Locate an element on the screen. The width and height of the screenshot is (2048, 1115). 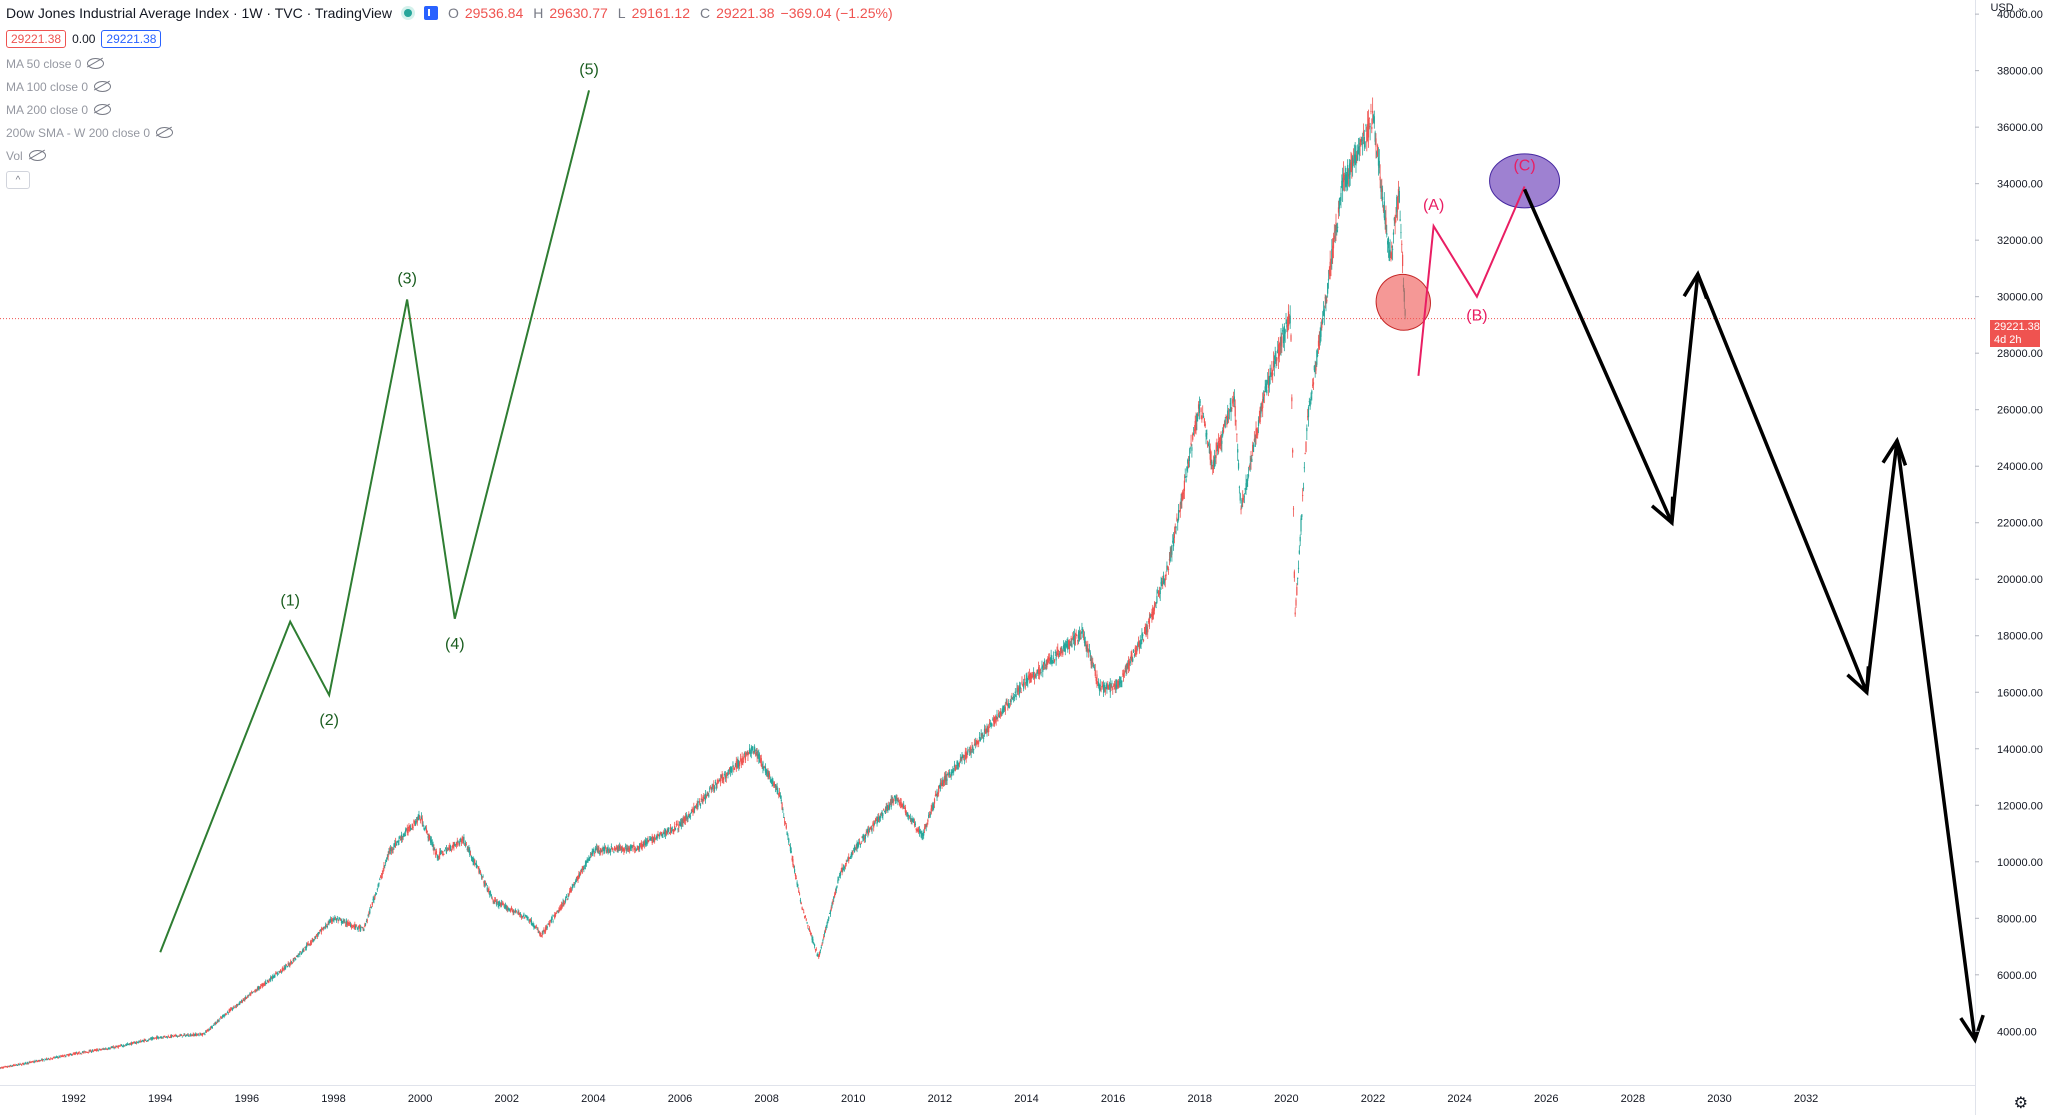
collapse-legend-button: ^ is located at coordinates (18, 180).